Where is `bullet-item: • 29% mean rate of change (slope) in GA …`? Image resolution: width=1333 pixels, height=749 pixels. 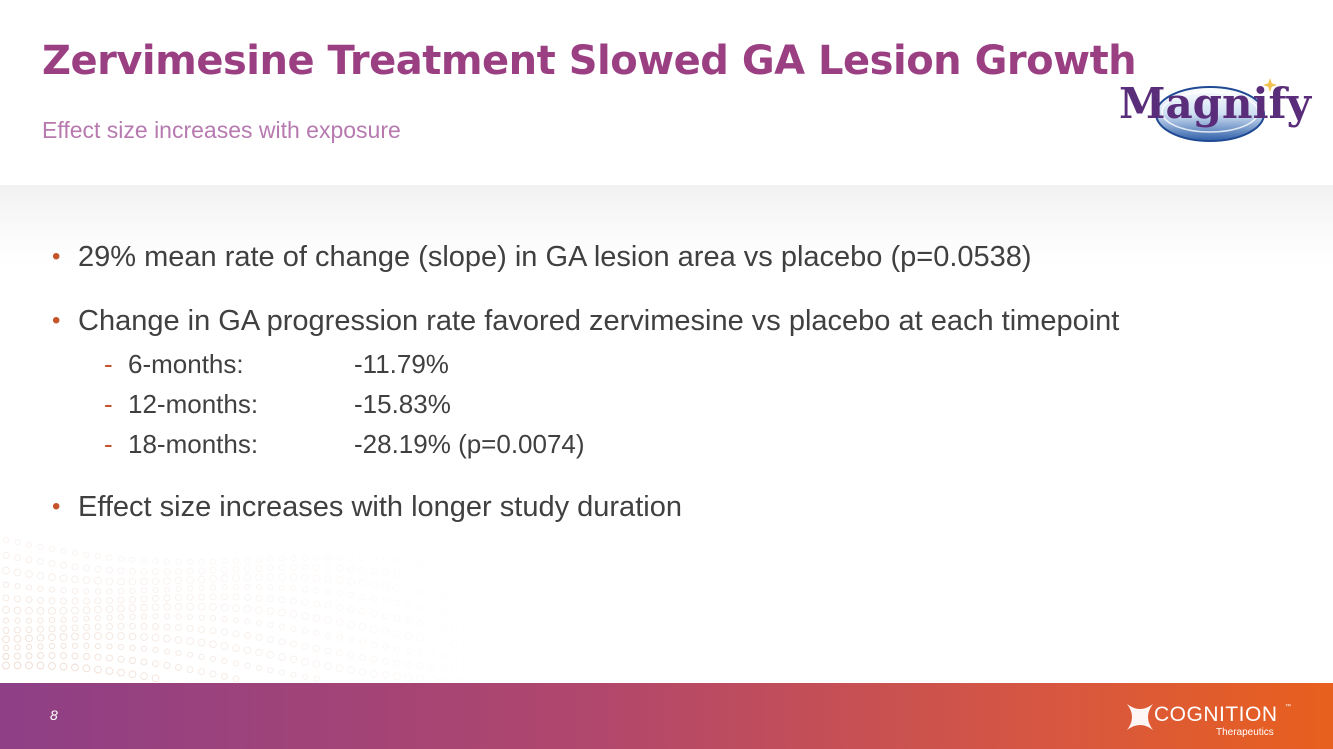
bullet-item: • 29% mean rate of change (slope) in GA … is located at coordinates (677, 257).